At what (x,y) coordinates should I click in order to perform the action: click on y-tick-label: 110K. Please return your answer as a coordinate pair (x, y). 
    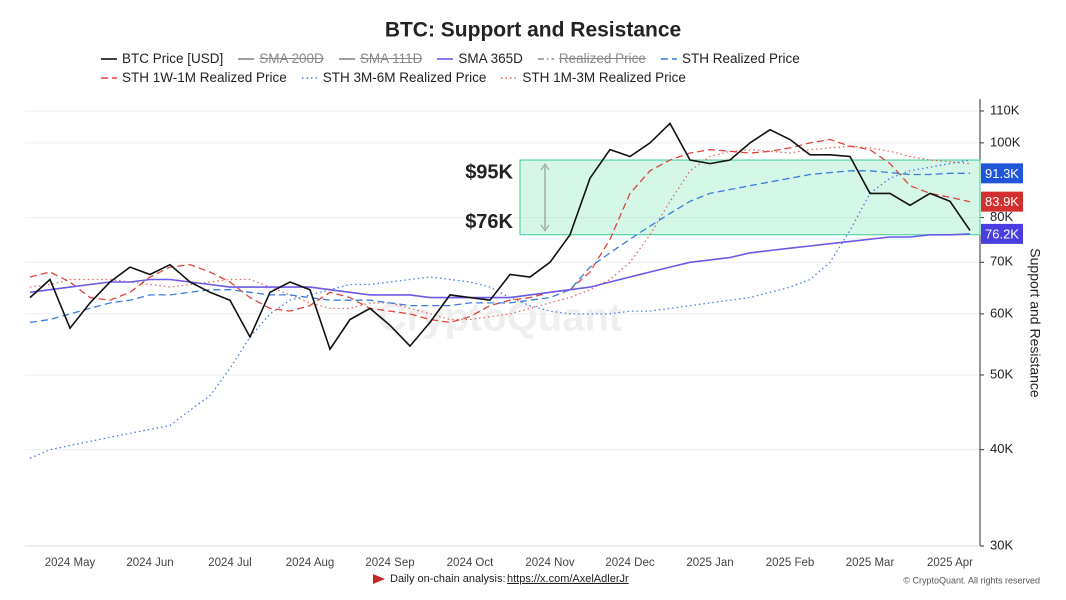
    Looking at the image, I should click on (1005, 109).